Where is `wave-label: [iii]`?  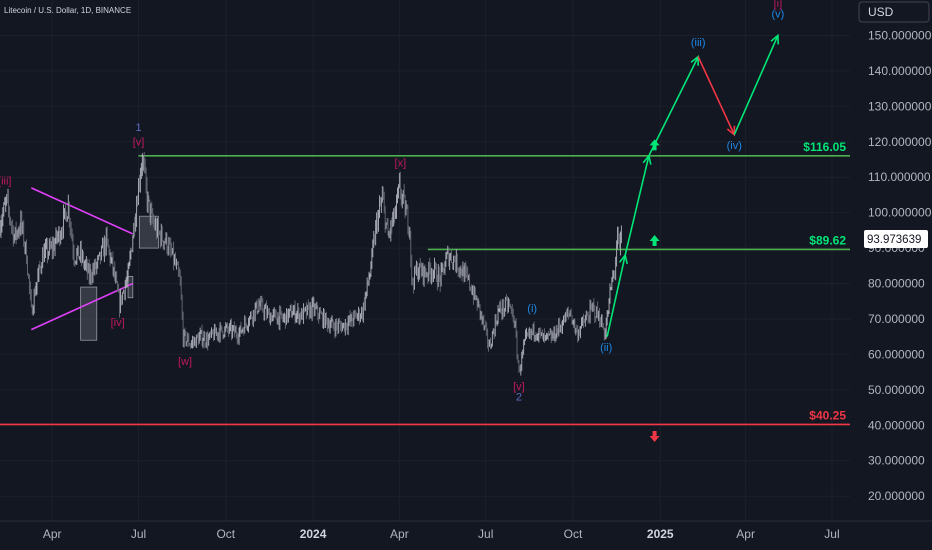
wave-label: [iii] is located at coordinates (5, 181).